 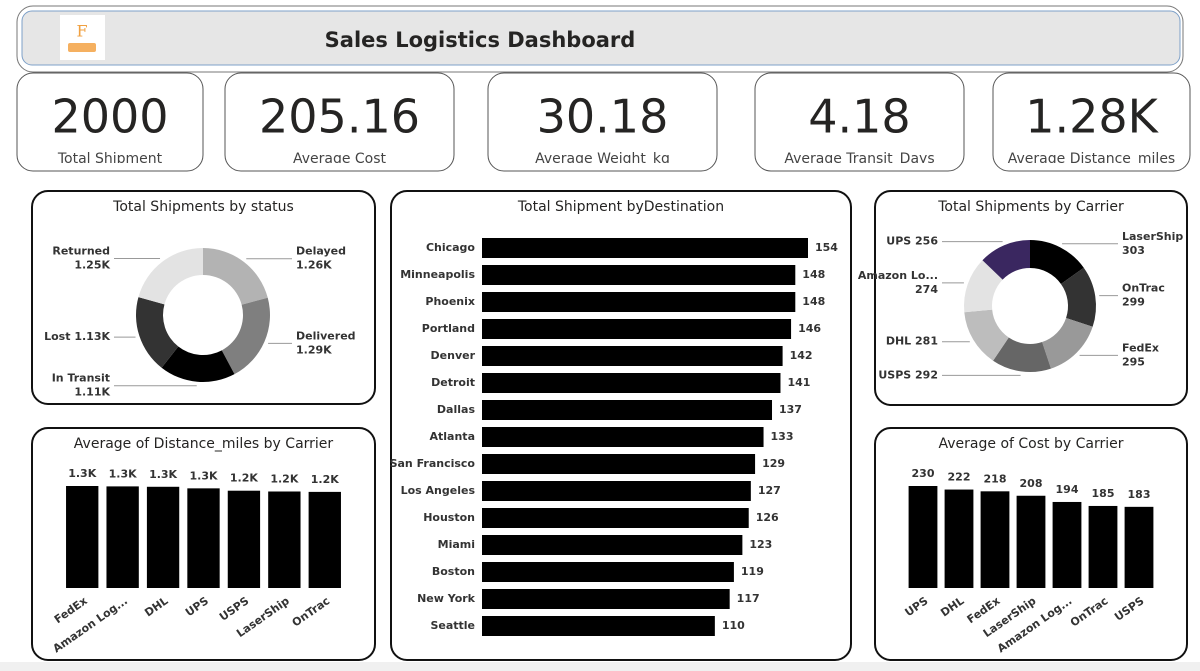 I want to click on logo: F, so click(x=82, y=37).